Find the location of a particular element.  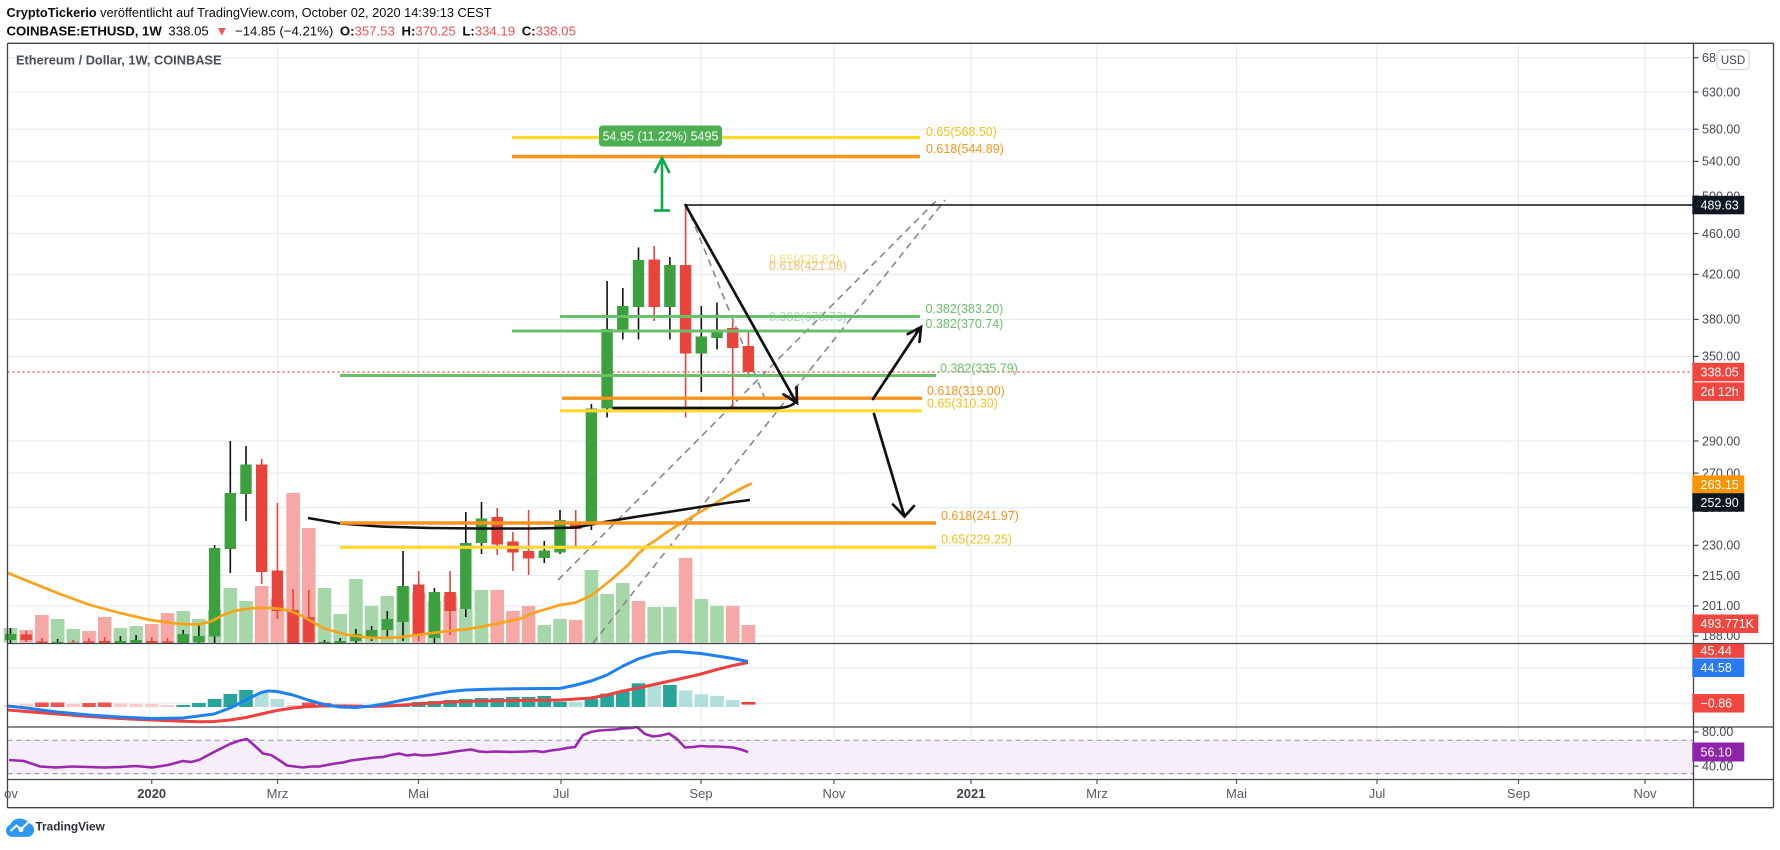

svg-text: 45.44 is located at coordinates (1716, 651).